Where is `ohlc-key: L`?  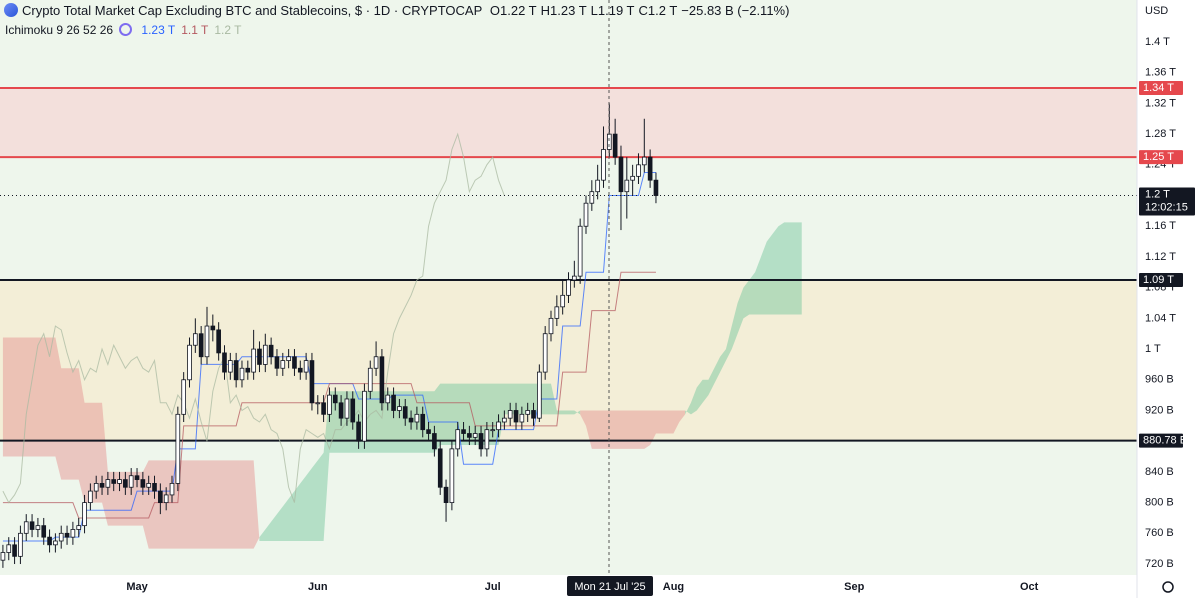 ohlc-key: L is located at coordinates (594, 10).